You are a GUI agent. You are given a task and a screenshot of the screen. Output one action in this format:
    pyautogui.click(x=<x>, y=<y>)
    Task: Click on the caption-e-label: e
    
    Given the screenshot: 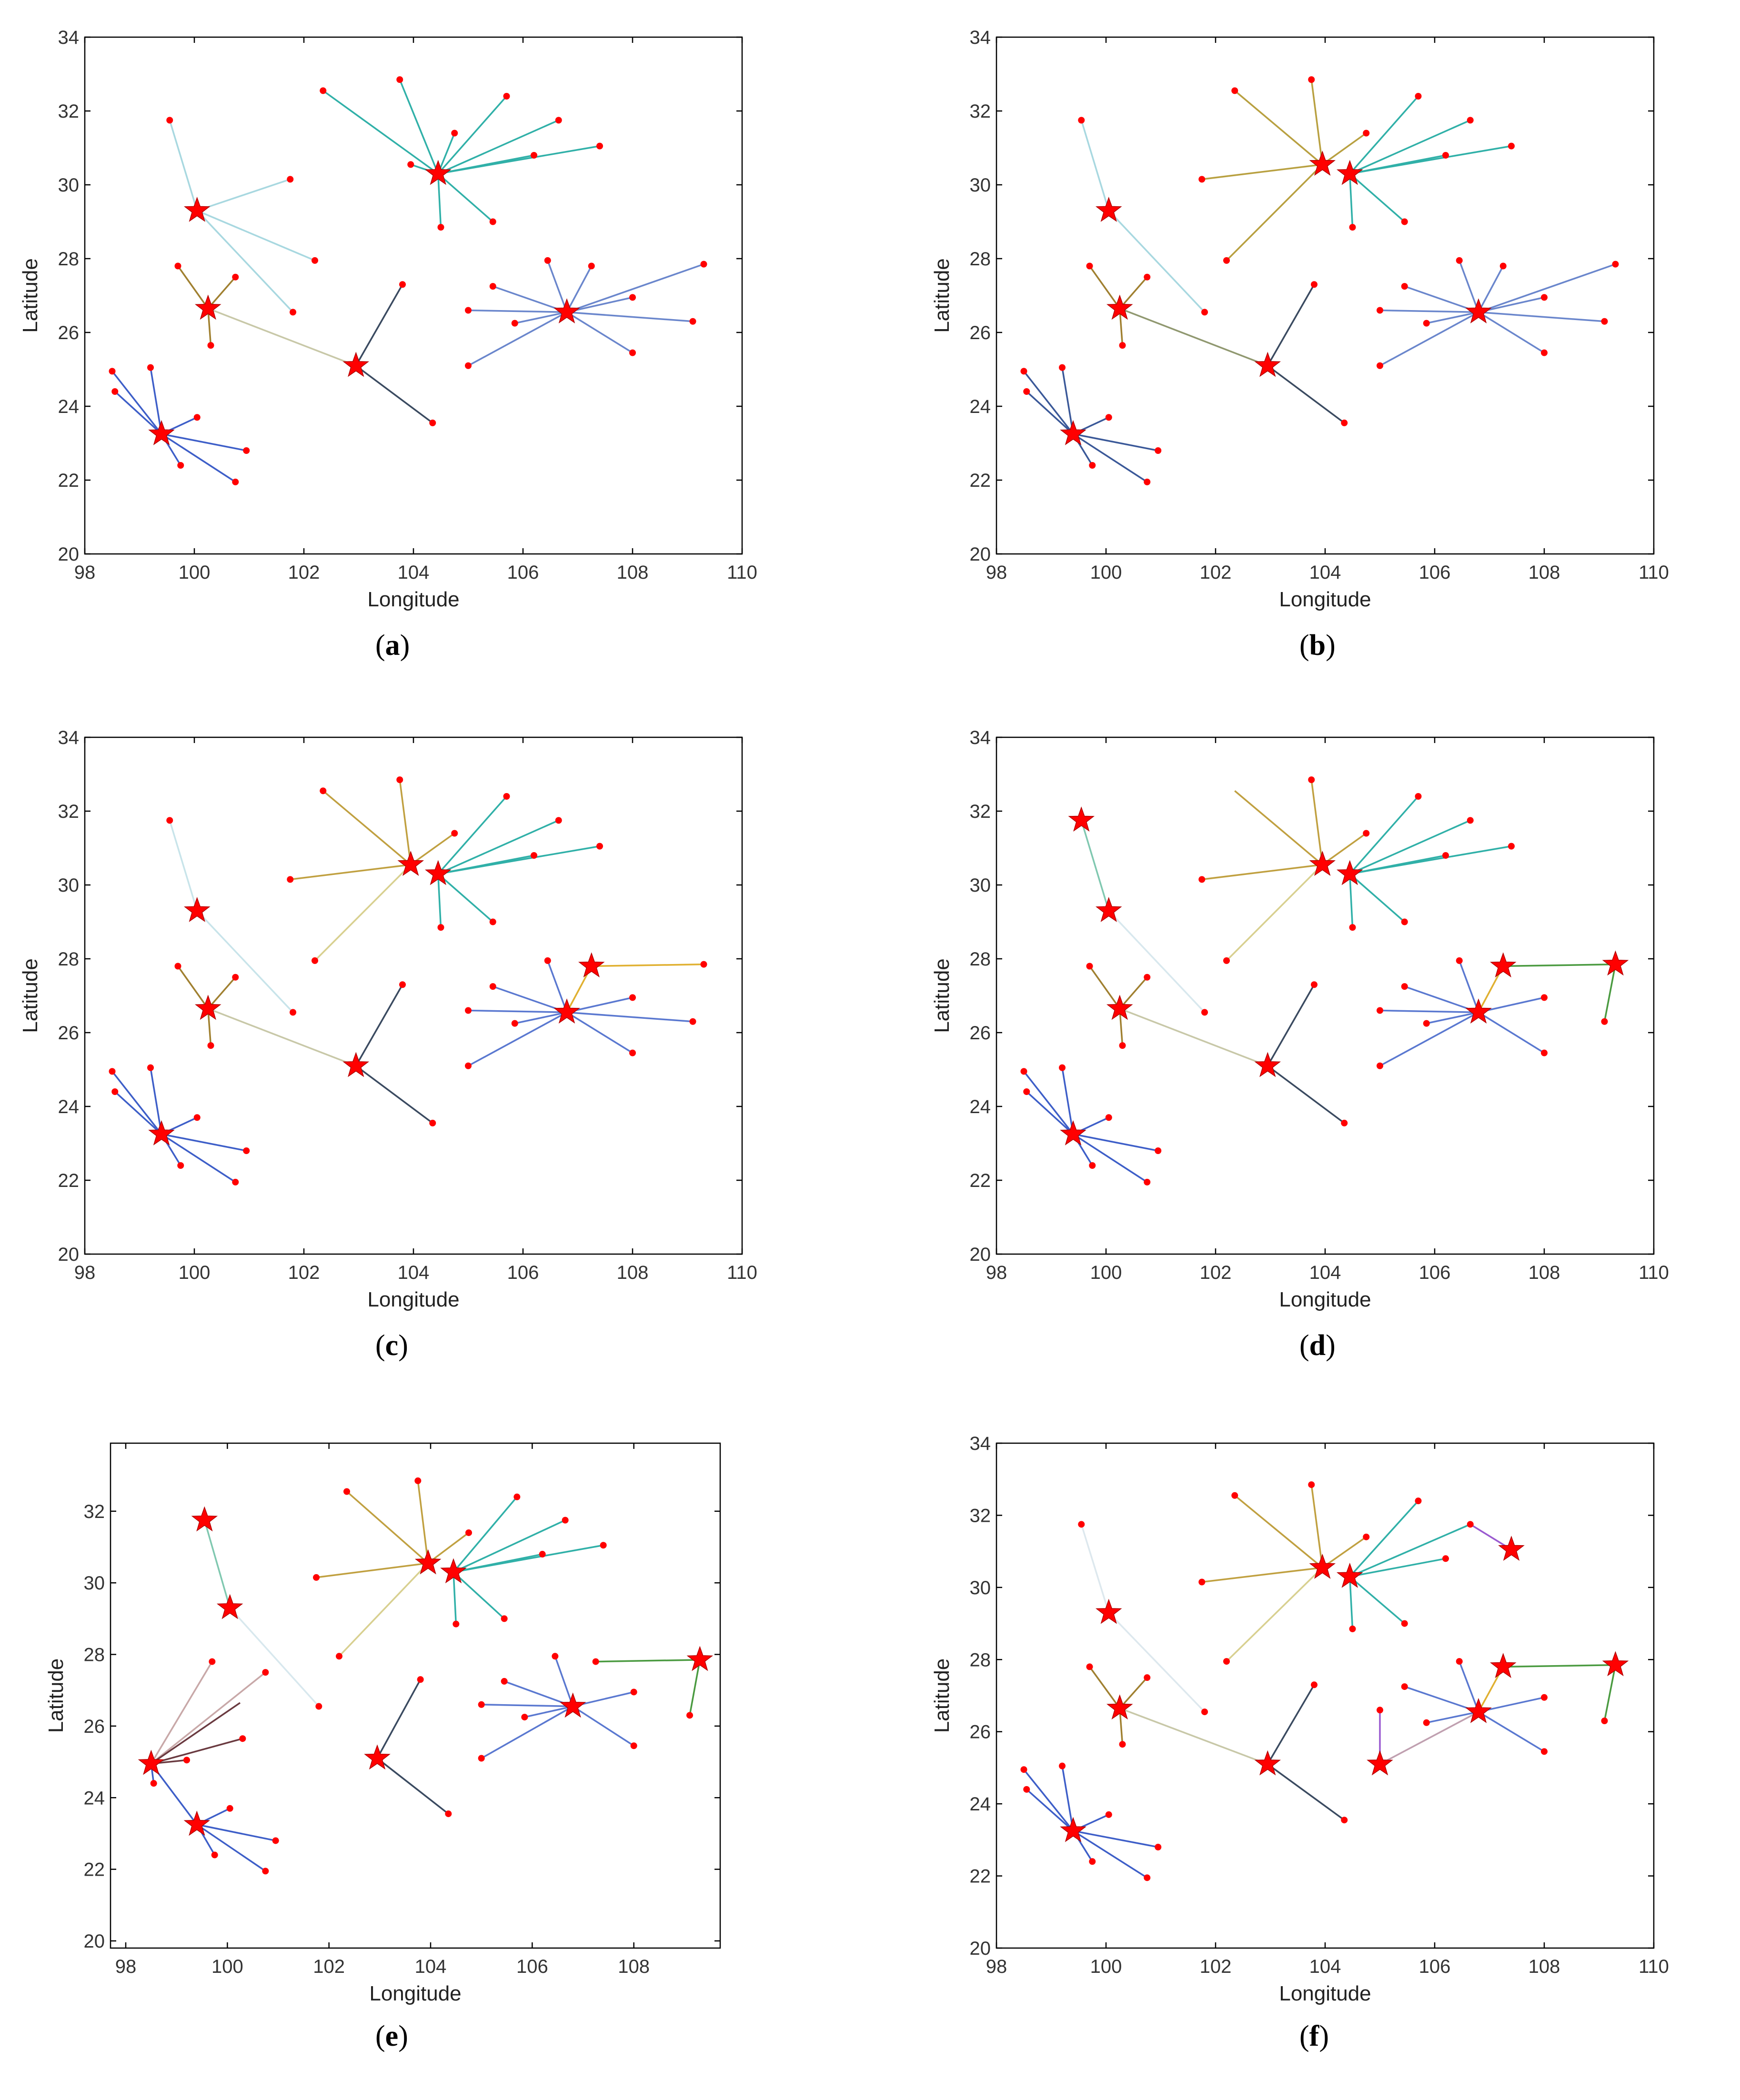 What is the action you would take?
    pyautogui.click(x=392, y=2036)
    